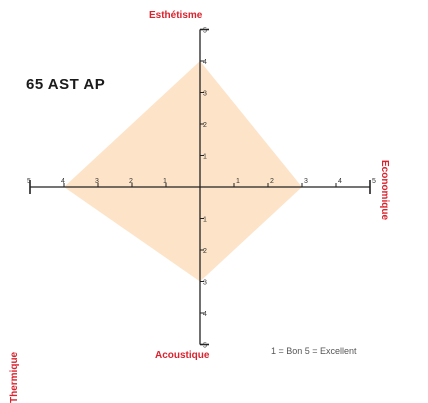 The width and height of the screenshot is (428, 403). I want to click on chart-title: 65 AST AP, so click(66, 84).